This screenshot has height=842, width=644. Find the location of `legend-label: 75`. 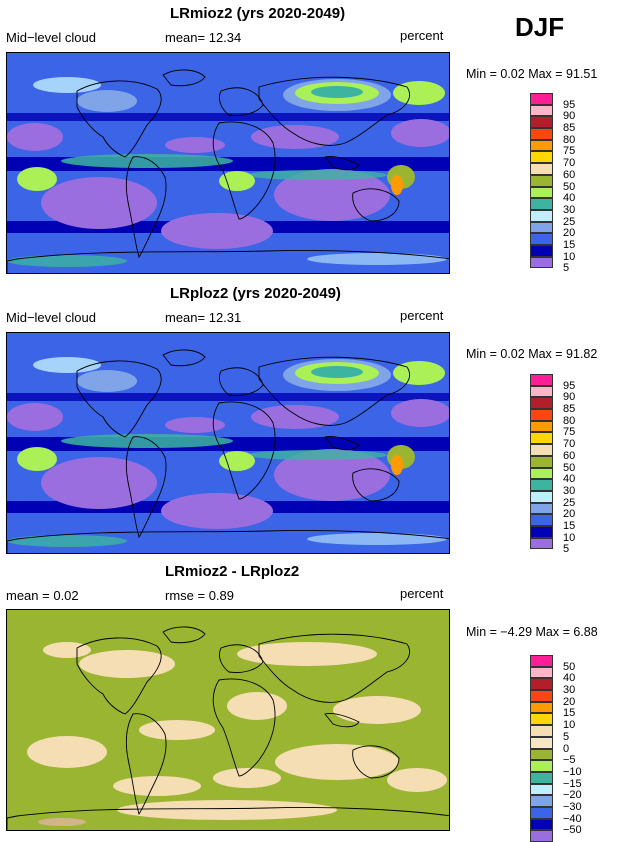

legend-label: 75 is located at coordinates (569, 151).